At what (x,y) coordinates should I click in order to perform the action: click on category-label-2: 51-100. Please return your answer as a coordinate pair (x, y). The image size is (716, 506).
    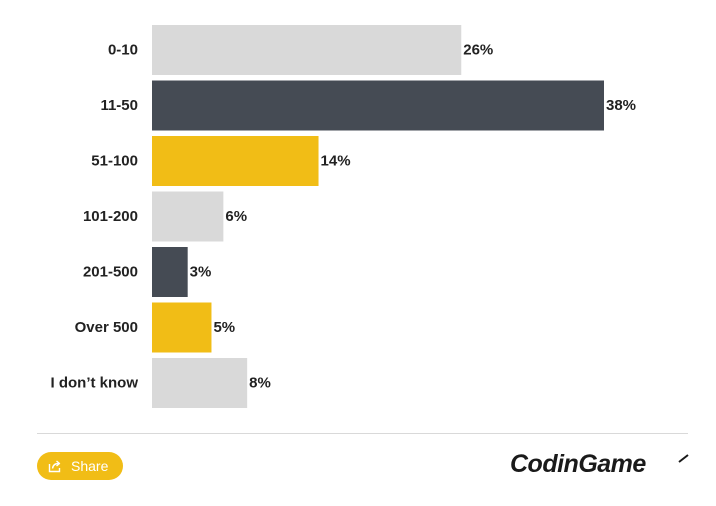
    Looking at the image, I should click on (114, 161).